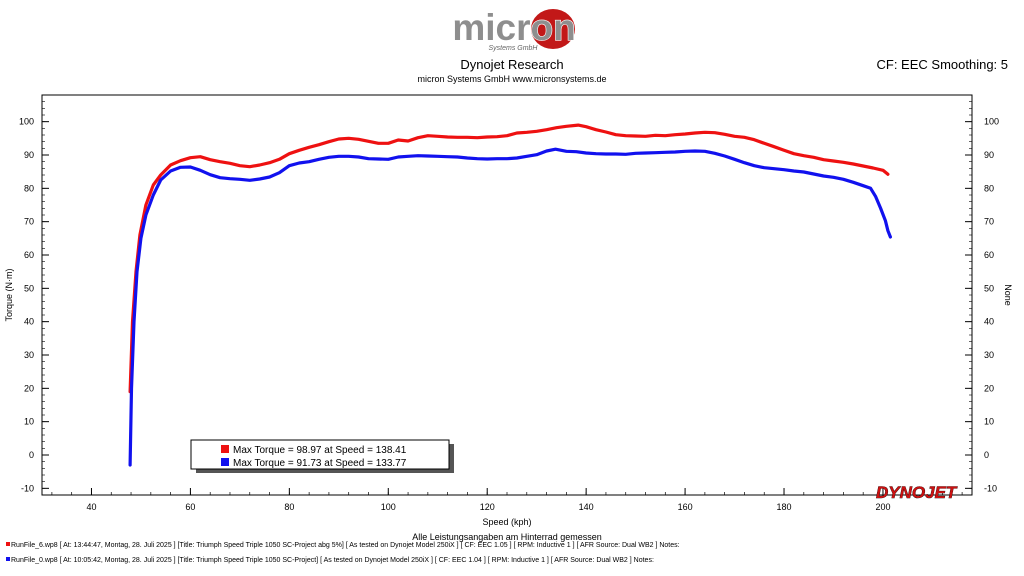 This screenshot has height=576, width=1024. What do you see at coordinates (942, 64) in the screenshot?
I see `correction-factor-label: CF: EEC Smoothing: 5` at bounding box center [942, 64].